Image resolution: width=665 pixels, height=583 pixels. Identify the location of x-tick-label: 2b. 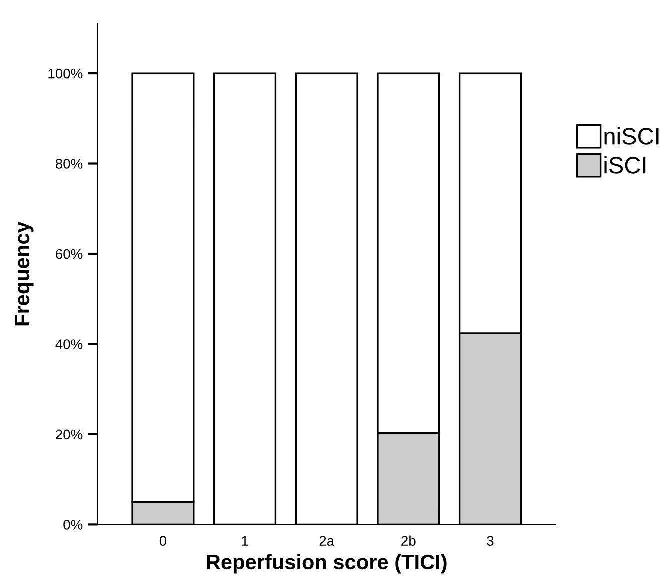
(409, 541).